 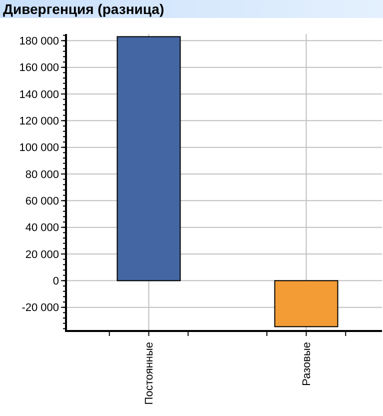 What do you see at coordinates (83, 9) in the screenshot?
I see `chart-title: Дивергенция (разница)` at bounding box center [83, 9].